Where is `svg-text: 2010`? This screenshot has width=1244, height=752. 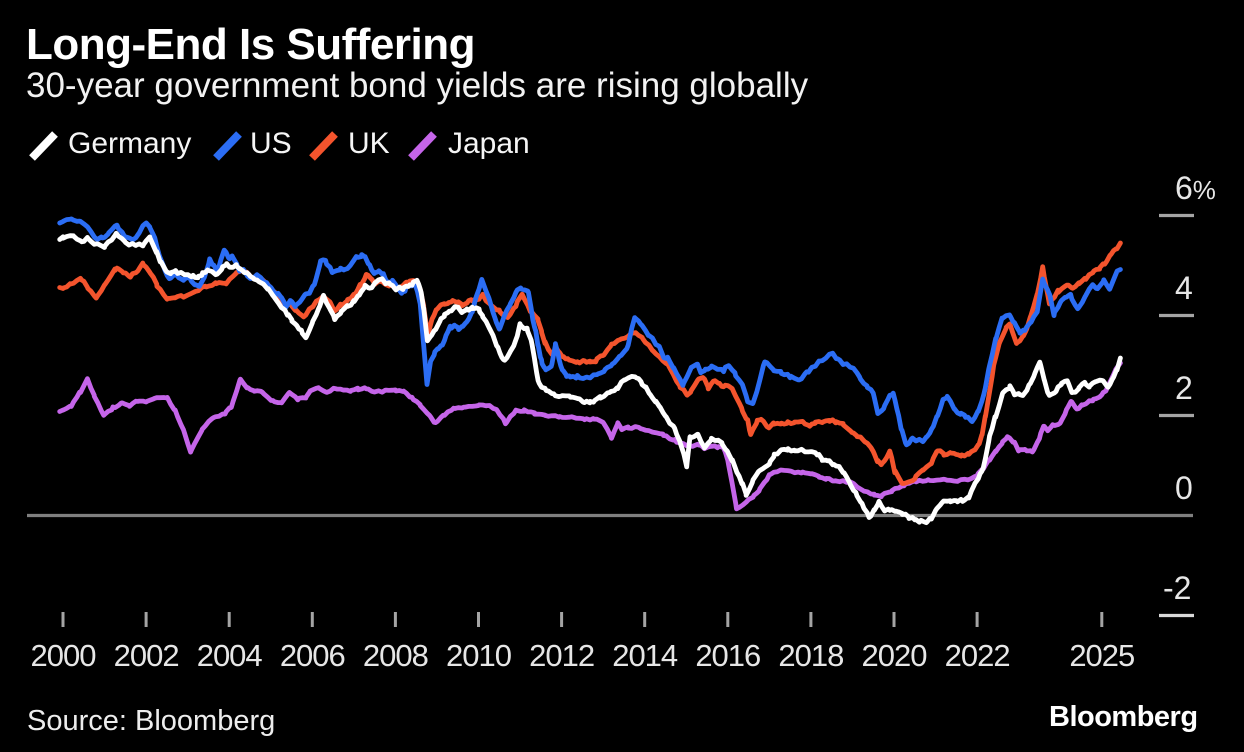 svg-text: 2010 is located at coordinates (479, 655).